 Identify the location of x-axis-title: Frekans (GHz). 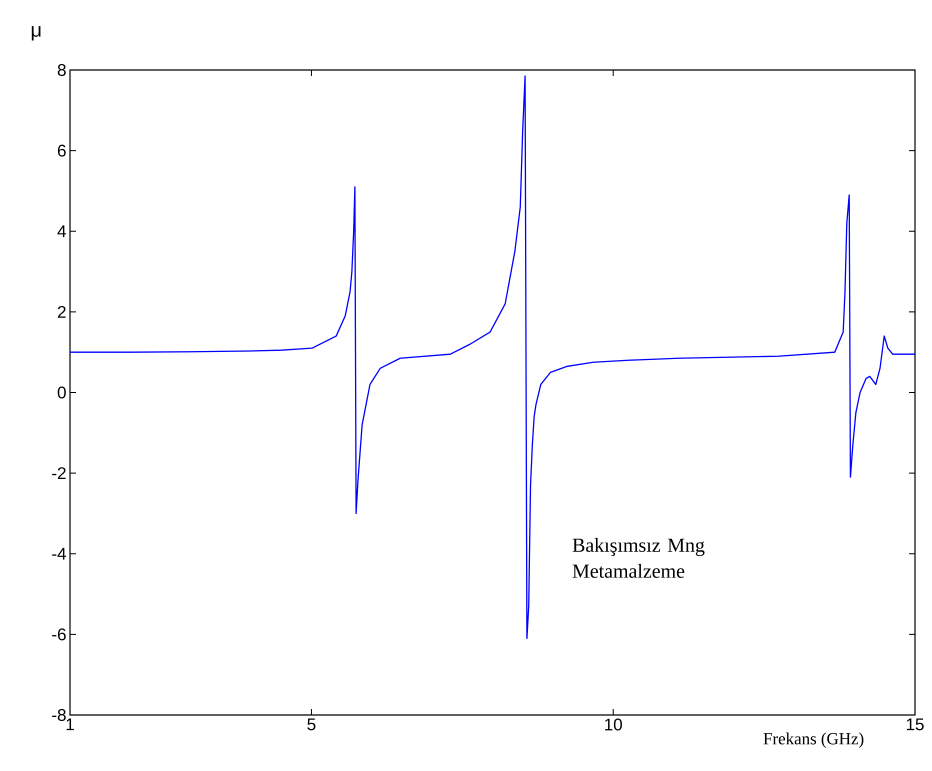
(814, 740).